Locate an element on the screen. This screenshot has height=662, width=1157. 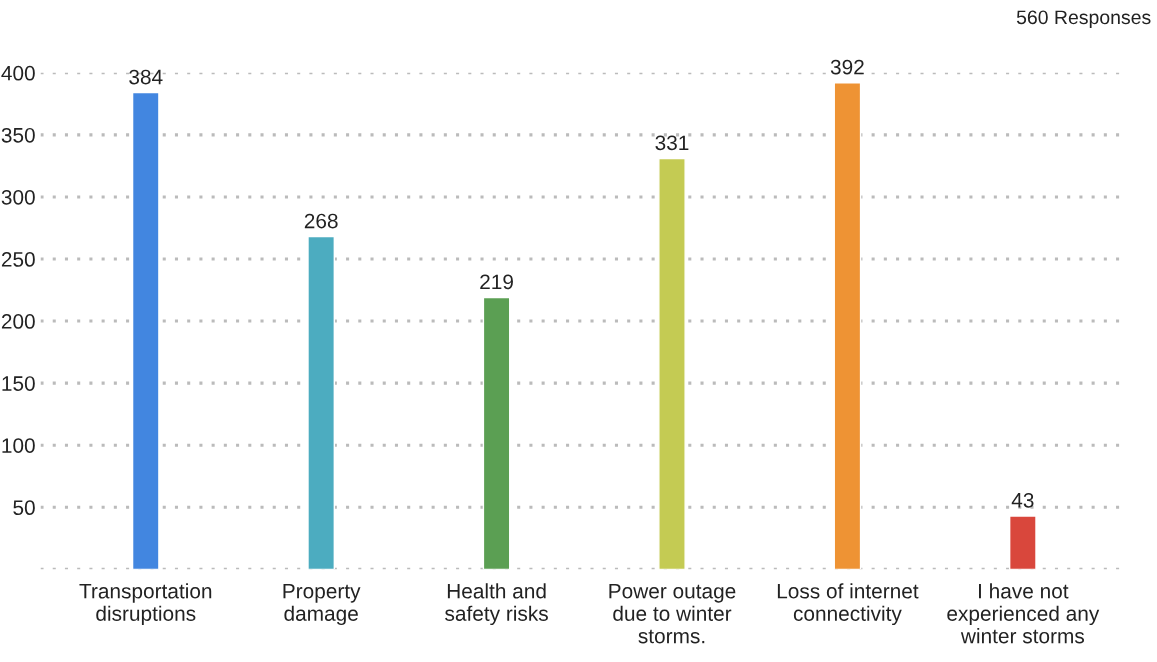
y-tick-label: 400 is located at coordinates (18, 73).